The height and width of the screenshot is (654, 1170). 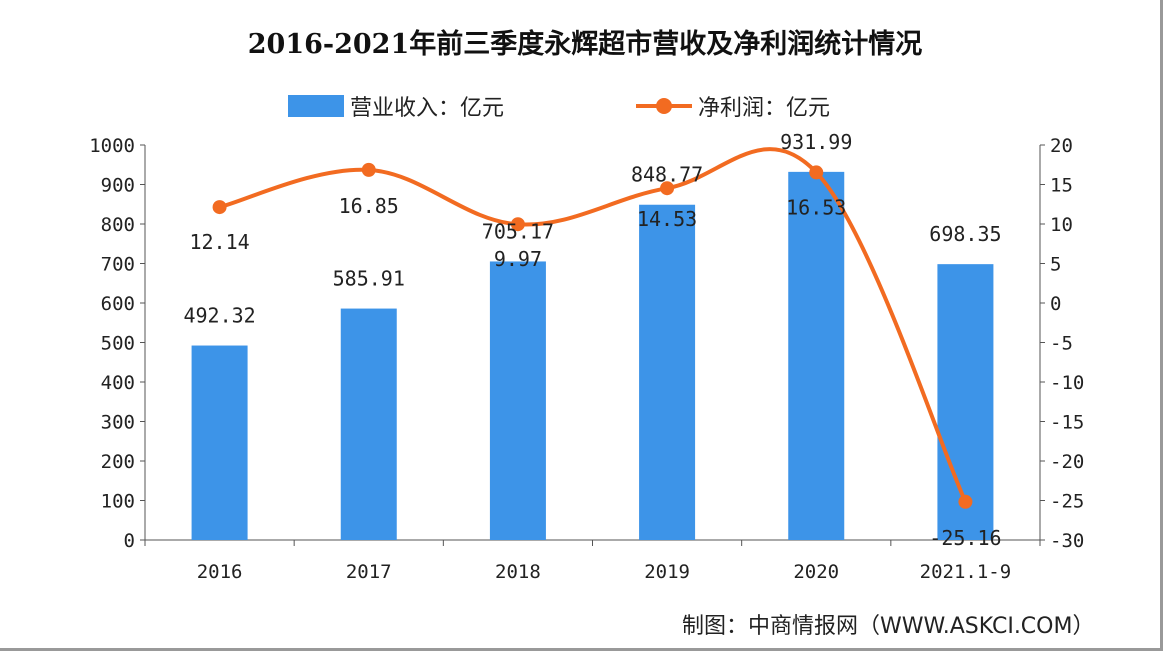 I want to click on left-tick-label: 500, so click(x=118, y=344).